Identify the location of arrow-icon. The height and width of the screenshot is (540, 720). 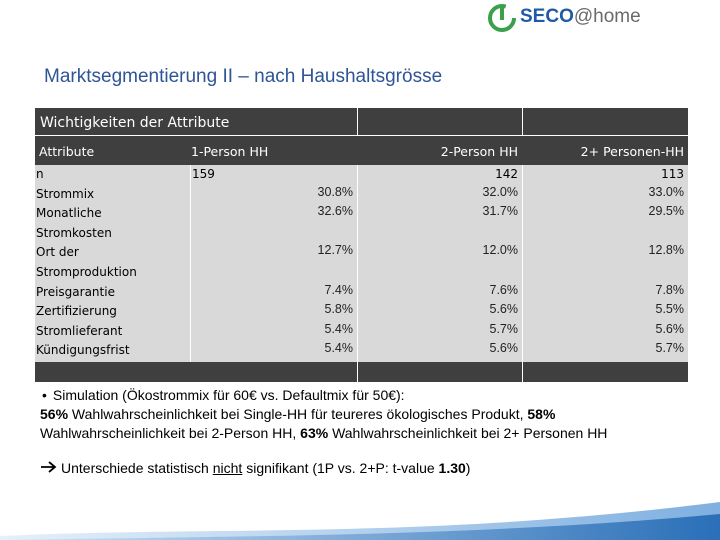
(49, 467).